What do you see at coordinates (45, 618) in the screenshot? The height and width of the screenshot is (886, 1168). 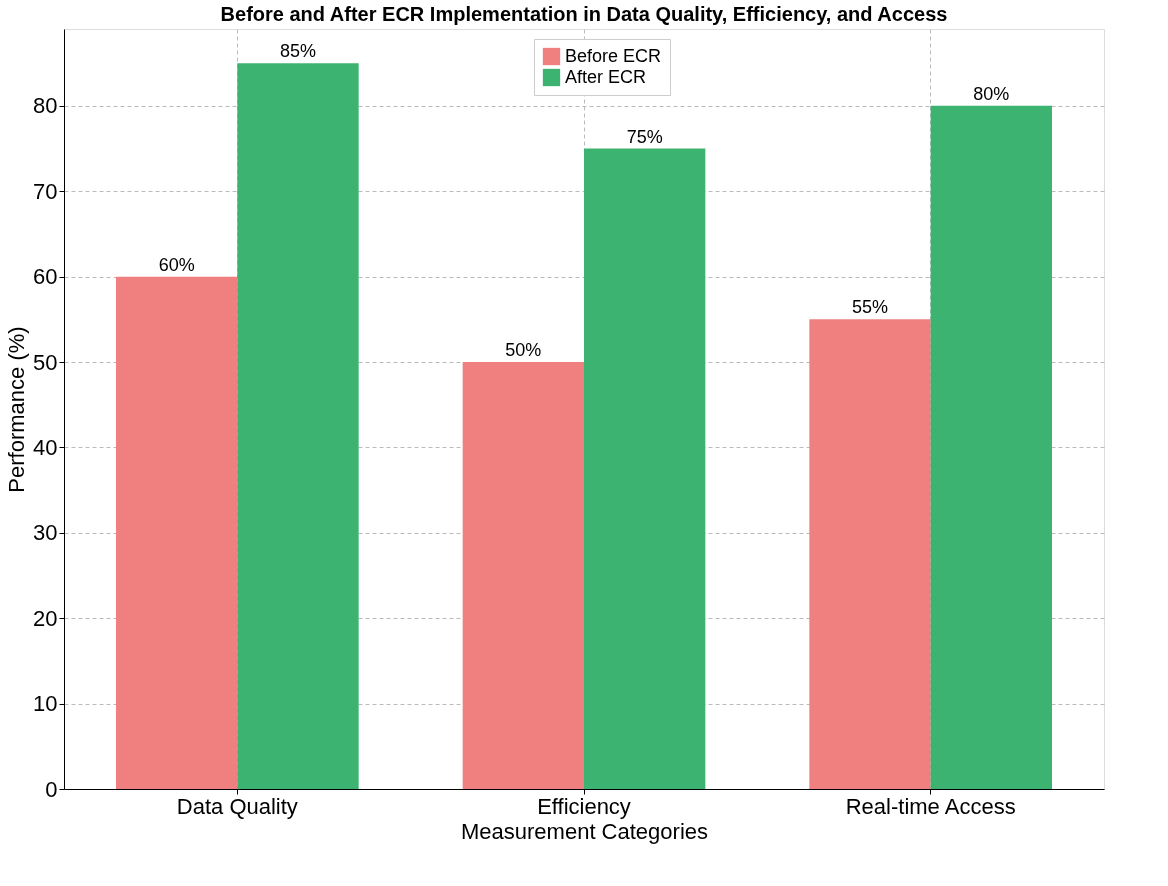 I see `y-tick-label: 20` at bounding box center [45, 618].